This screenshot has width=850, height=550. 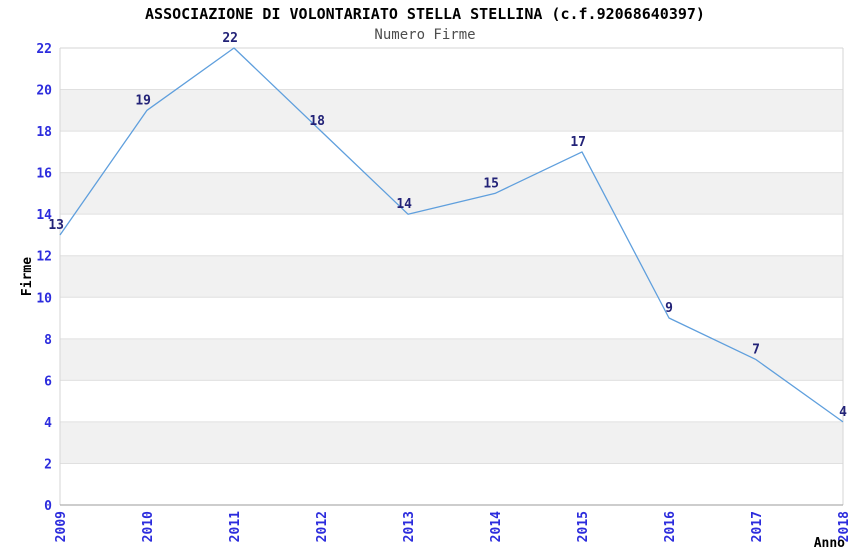 What do you see at coordinates (48, 423) in the screenshot?
I see `y-tick-label: 4` at bounding box center [48, 423].